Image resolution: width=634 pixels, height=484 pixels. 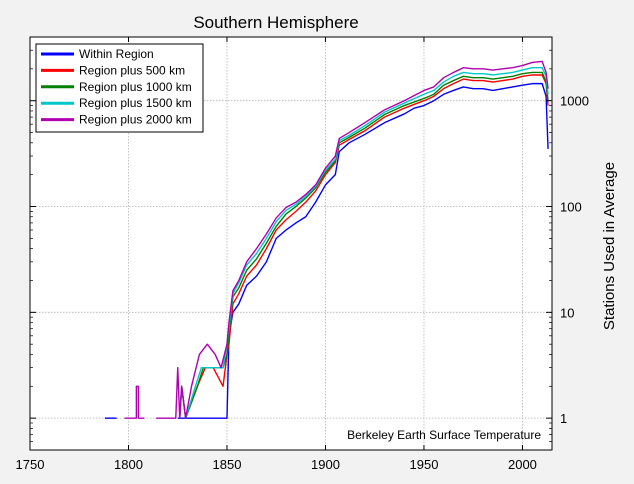 I want to click on y-tick-label: 1, so click(x=563, y=418).